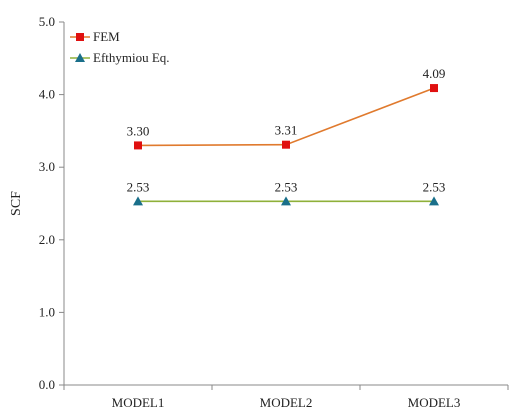 The height and width of the screenshot is (420, 521). Describe the element at coordinates (47, 384) in the screenshot. I see `y-tick-label: 0.0` at that location.